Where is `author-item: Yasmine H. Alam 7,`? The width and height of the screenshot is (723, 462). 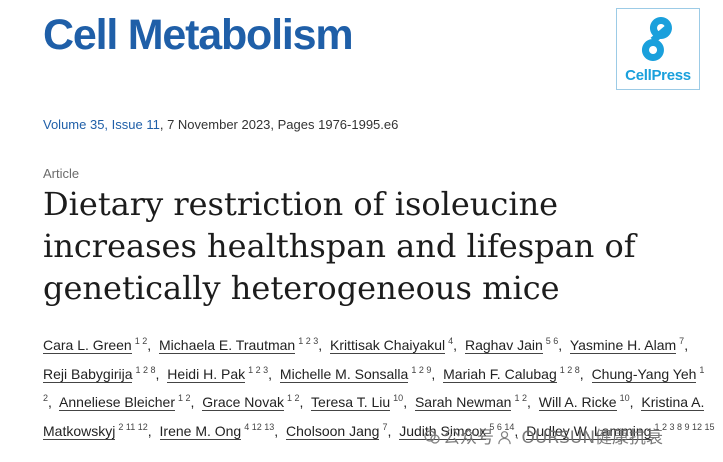
author-item: Yasmine H. Alam 7, is located at coordinates (630, 345).